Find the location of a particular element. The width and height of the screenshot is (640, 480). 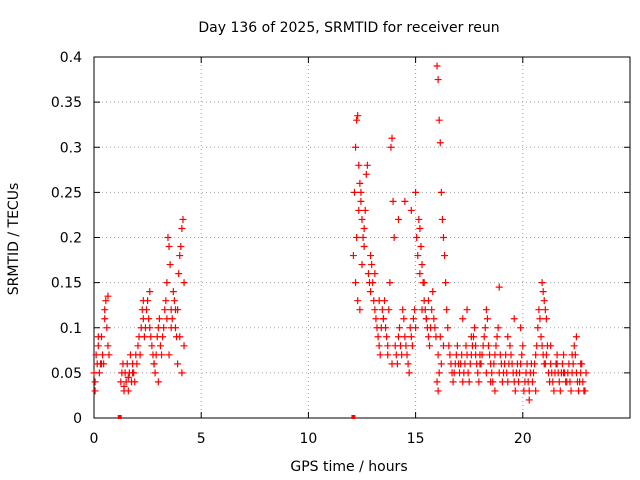

y-tick-label: 0.15 is located at coordinates (66, 284).